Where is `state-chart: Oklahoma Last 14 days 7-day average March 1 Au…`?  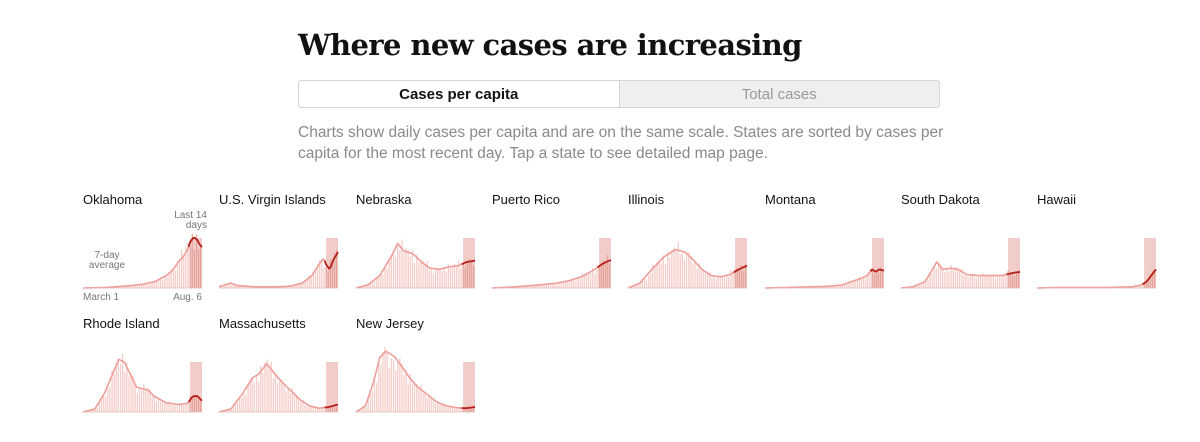
state-chart: Oklahoma Last 14 days 7-day average March 1 Au… is located at coordinates (145, 246).